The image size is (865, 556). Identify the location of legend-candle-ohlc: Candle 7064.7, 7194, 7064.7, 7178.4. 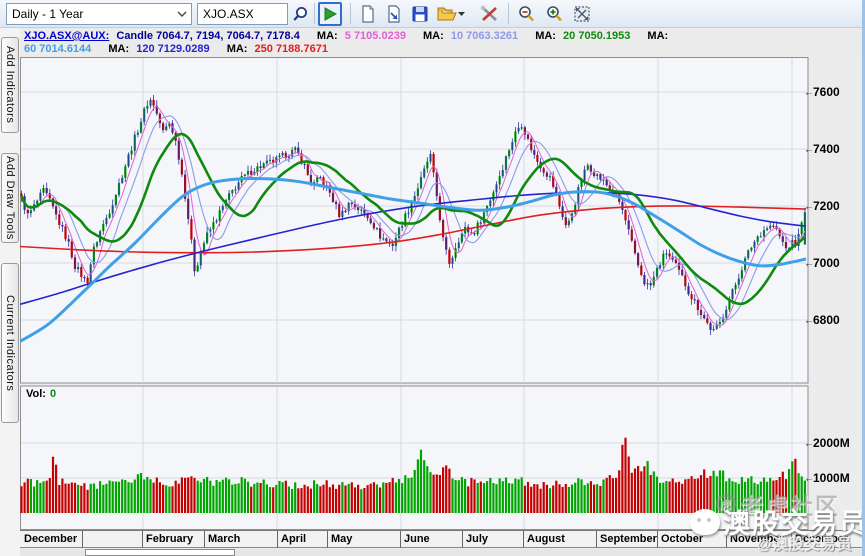
(208, 36).